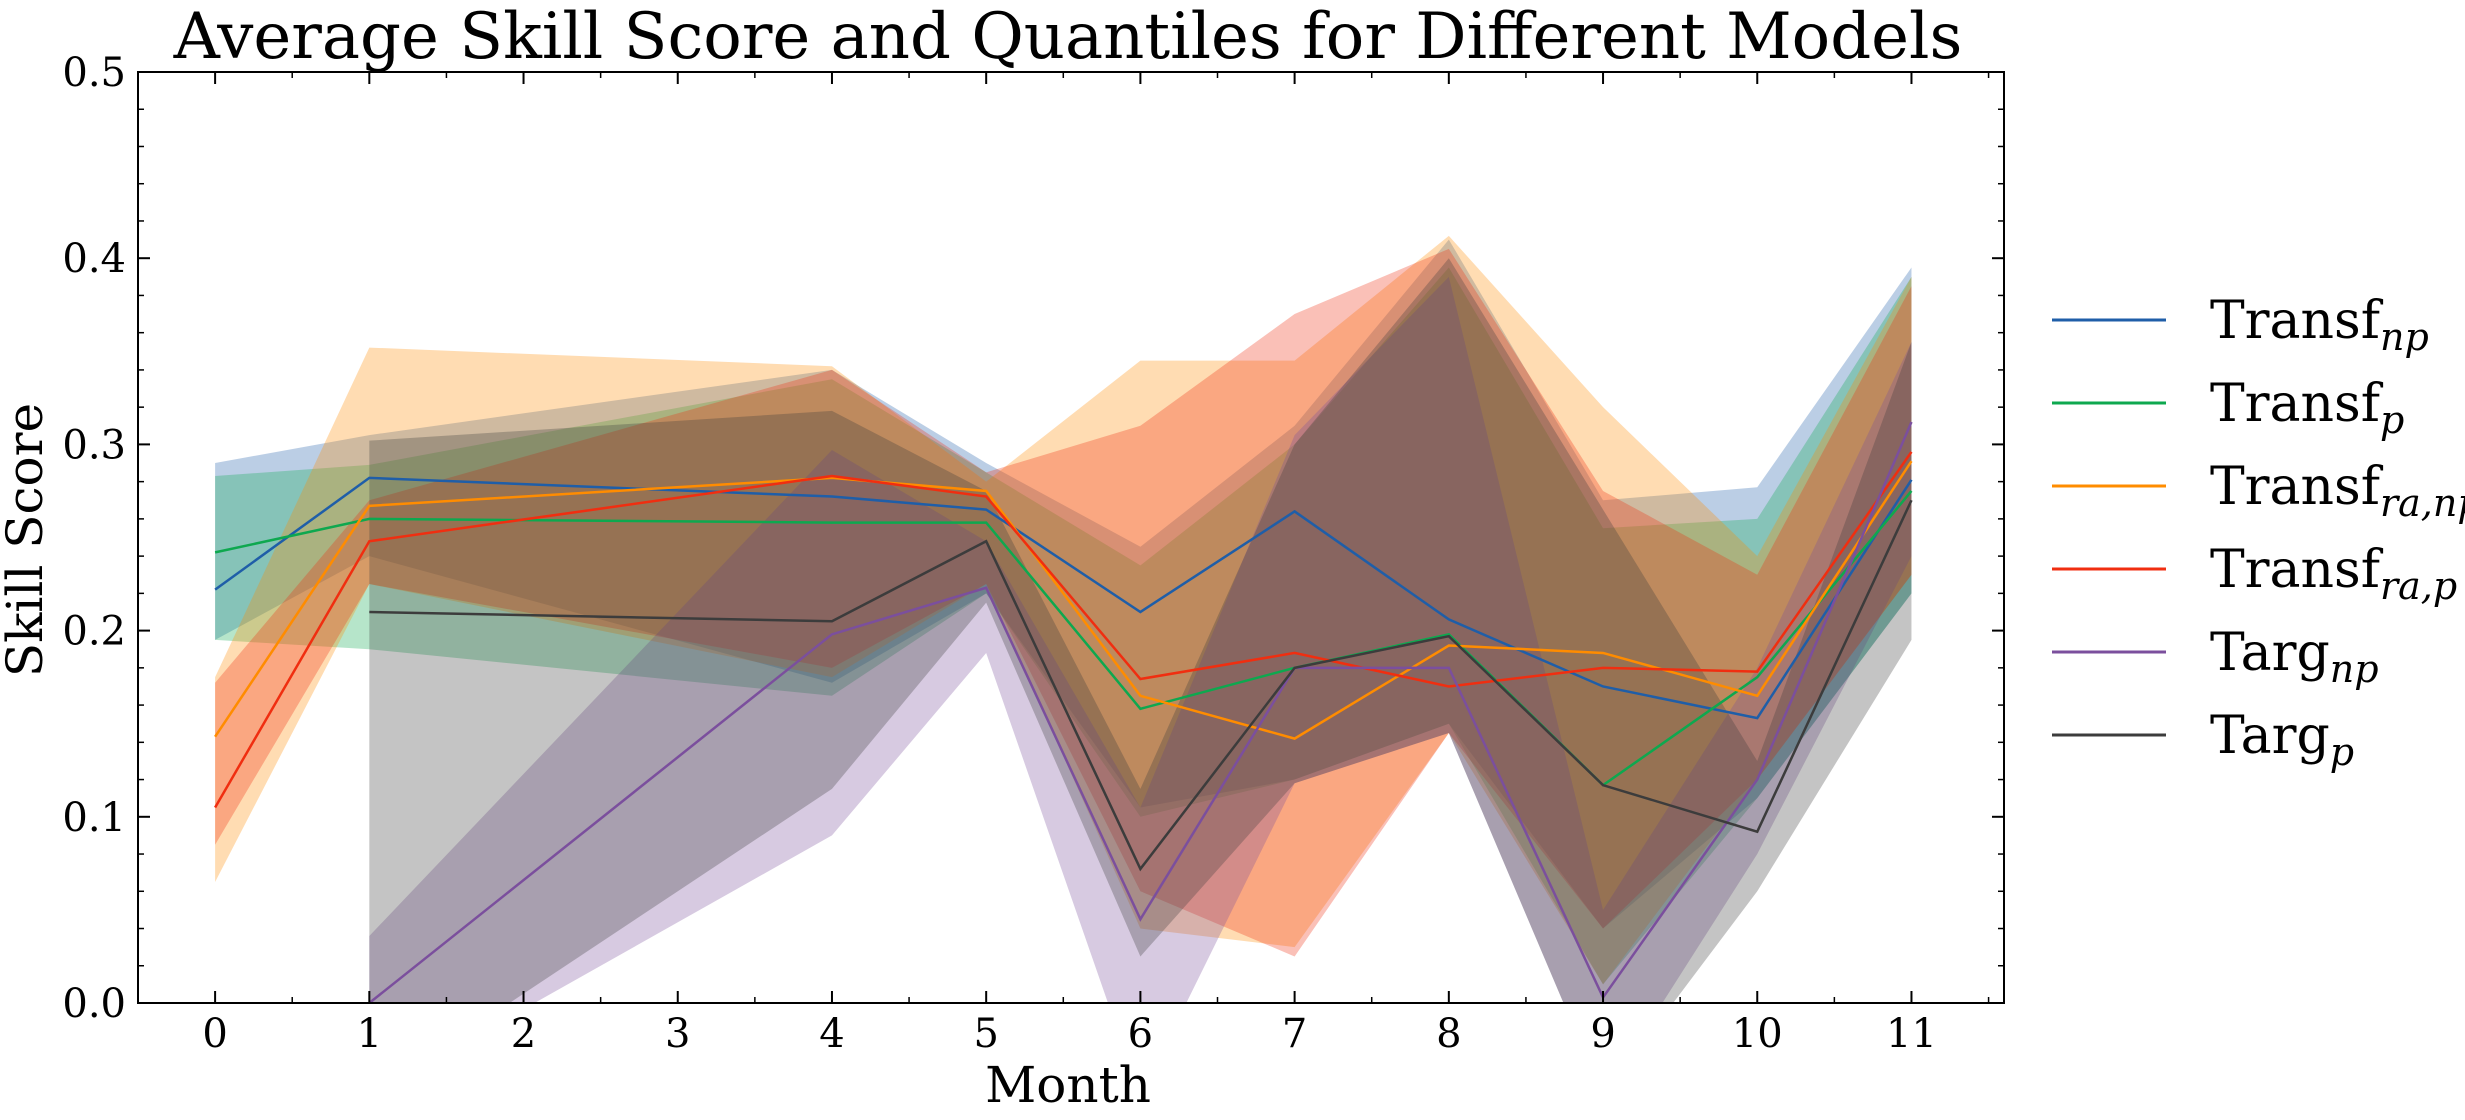  Describe the element at coordinates (1294, 1034) in the screenshot. I see `x-tick-label: 7` at that location.